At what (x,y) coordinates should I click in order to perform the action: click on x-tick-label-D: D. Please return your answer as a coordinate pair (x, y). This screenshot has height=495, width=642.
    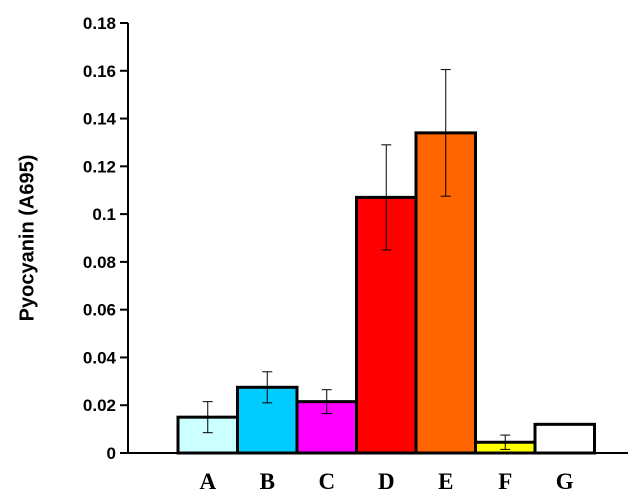
    Looking at the image, I should click on (386, 481).